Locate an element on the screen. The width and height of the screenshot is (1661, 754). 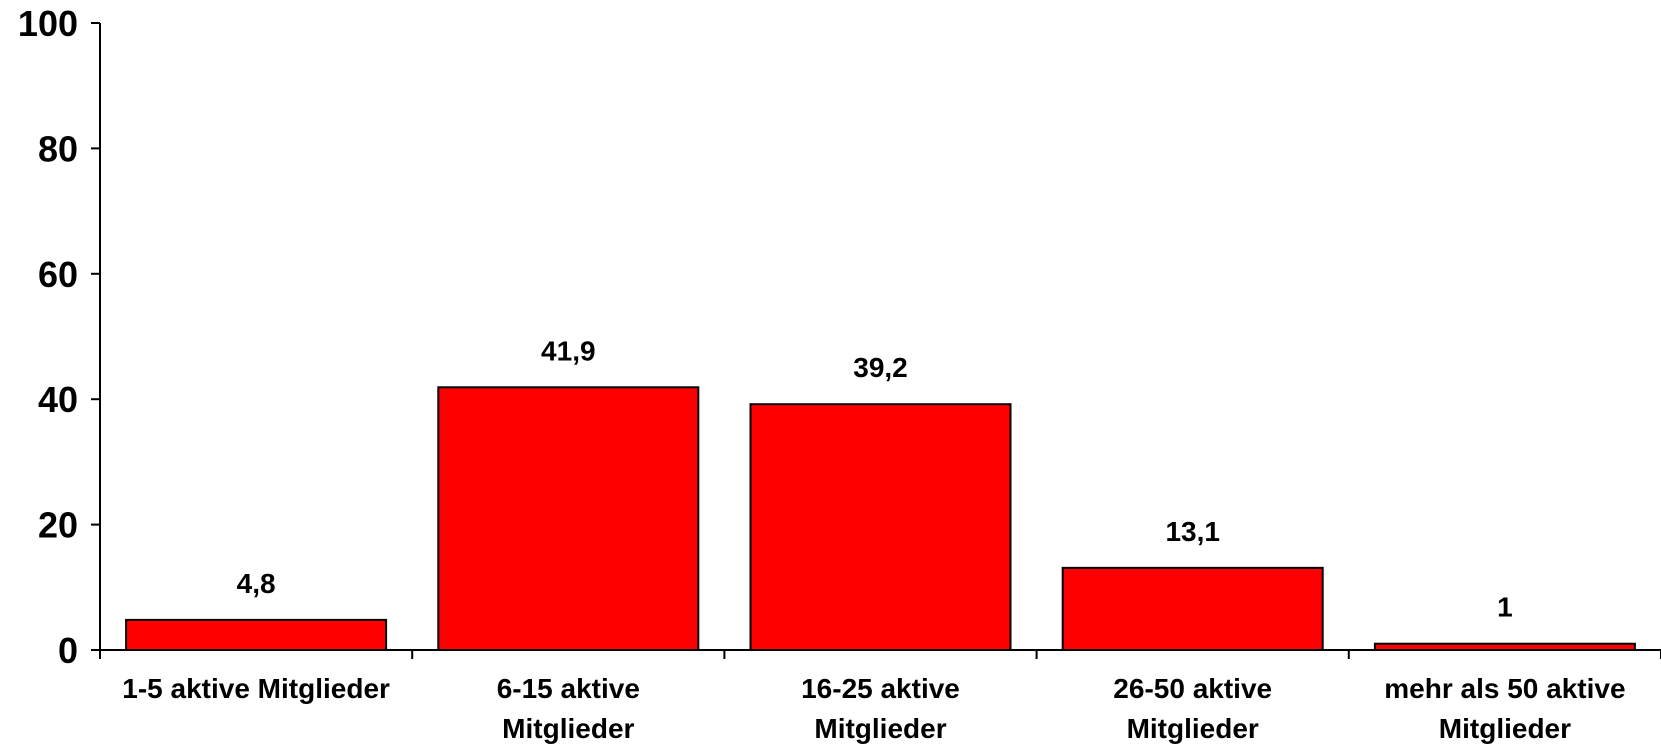
data-label: 41,9 is located at coordinates (568, 350).